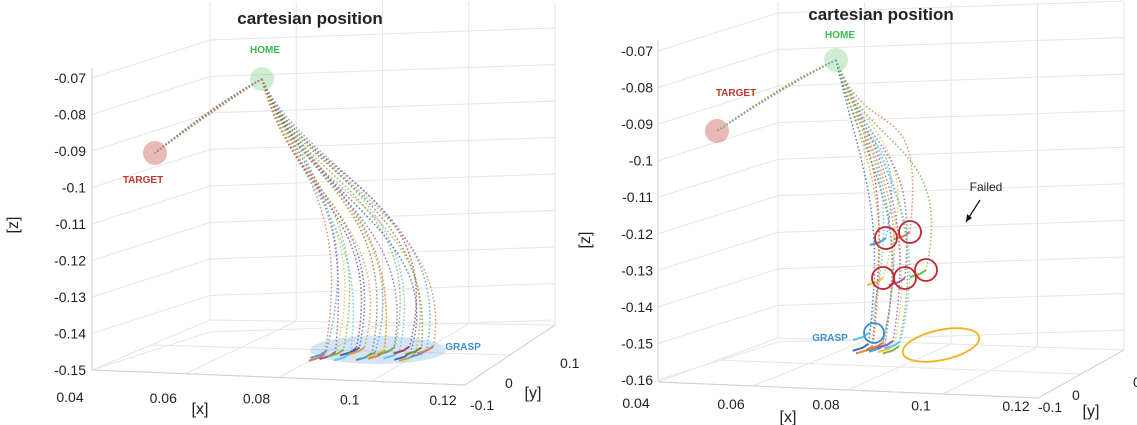 This screenshot has height=425, width=1137. I want to click on z-tick-label: -0.09, so click(70, 151).